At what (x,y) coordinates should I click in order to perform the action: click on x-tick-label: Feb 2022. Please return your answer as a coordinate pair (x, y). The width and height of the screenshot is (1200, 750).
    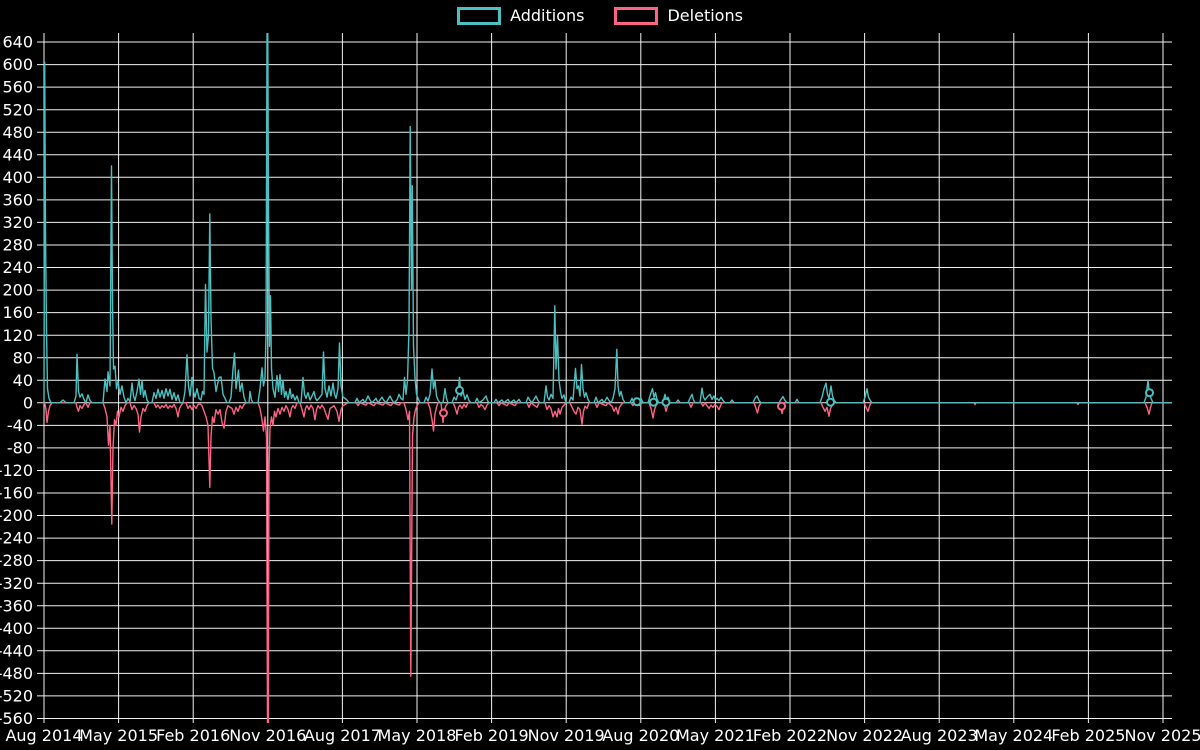
    Looking at the image, I should click on (790, 735).